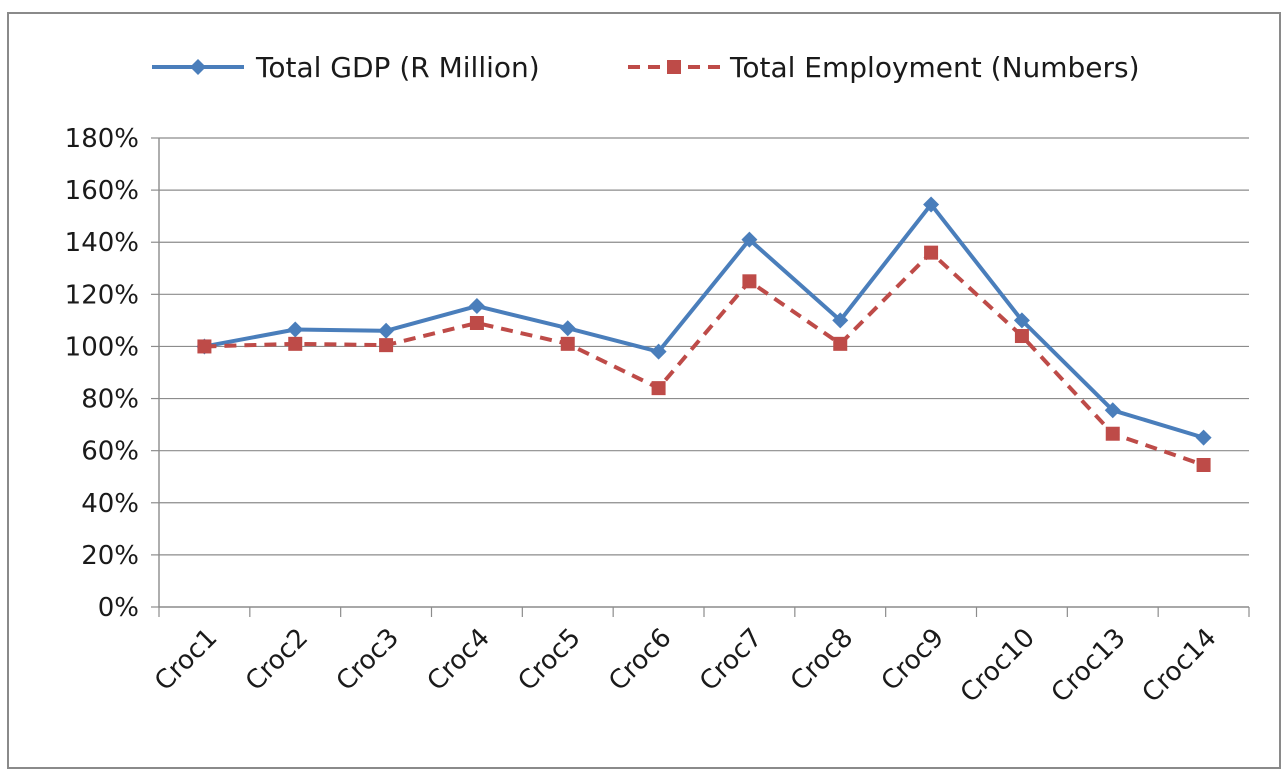  What do you see at coordinates (998, 666) in the screenshot?
I see `x-tick-label: Croc10` at bounding box center [998, 666].